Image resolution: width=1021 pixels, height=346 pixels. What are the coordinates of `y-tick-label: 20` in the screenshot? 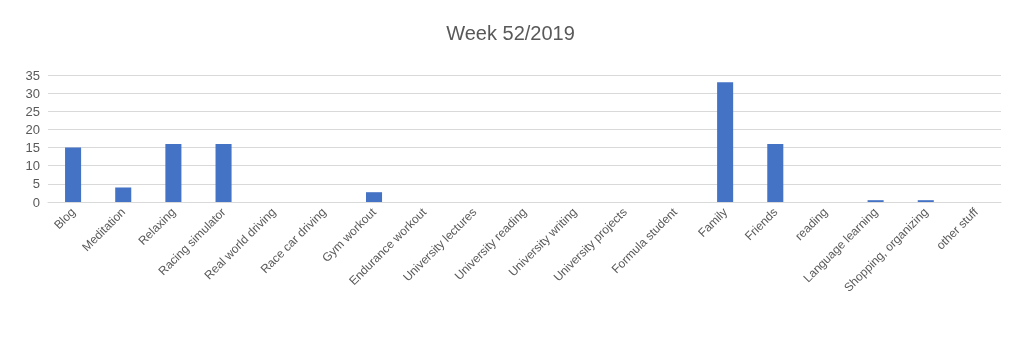 It's located at (32, 129).